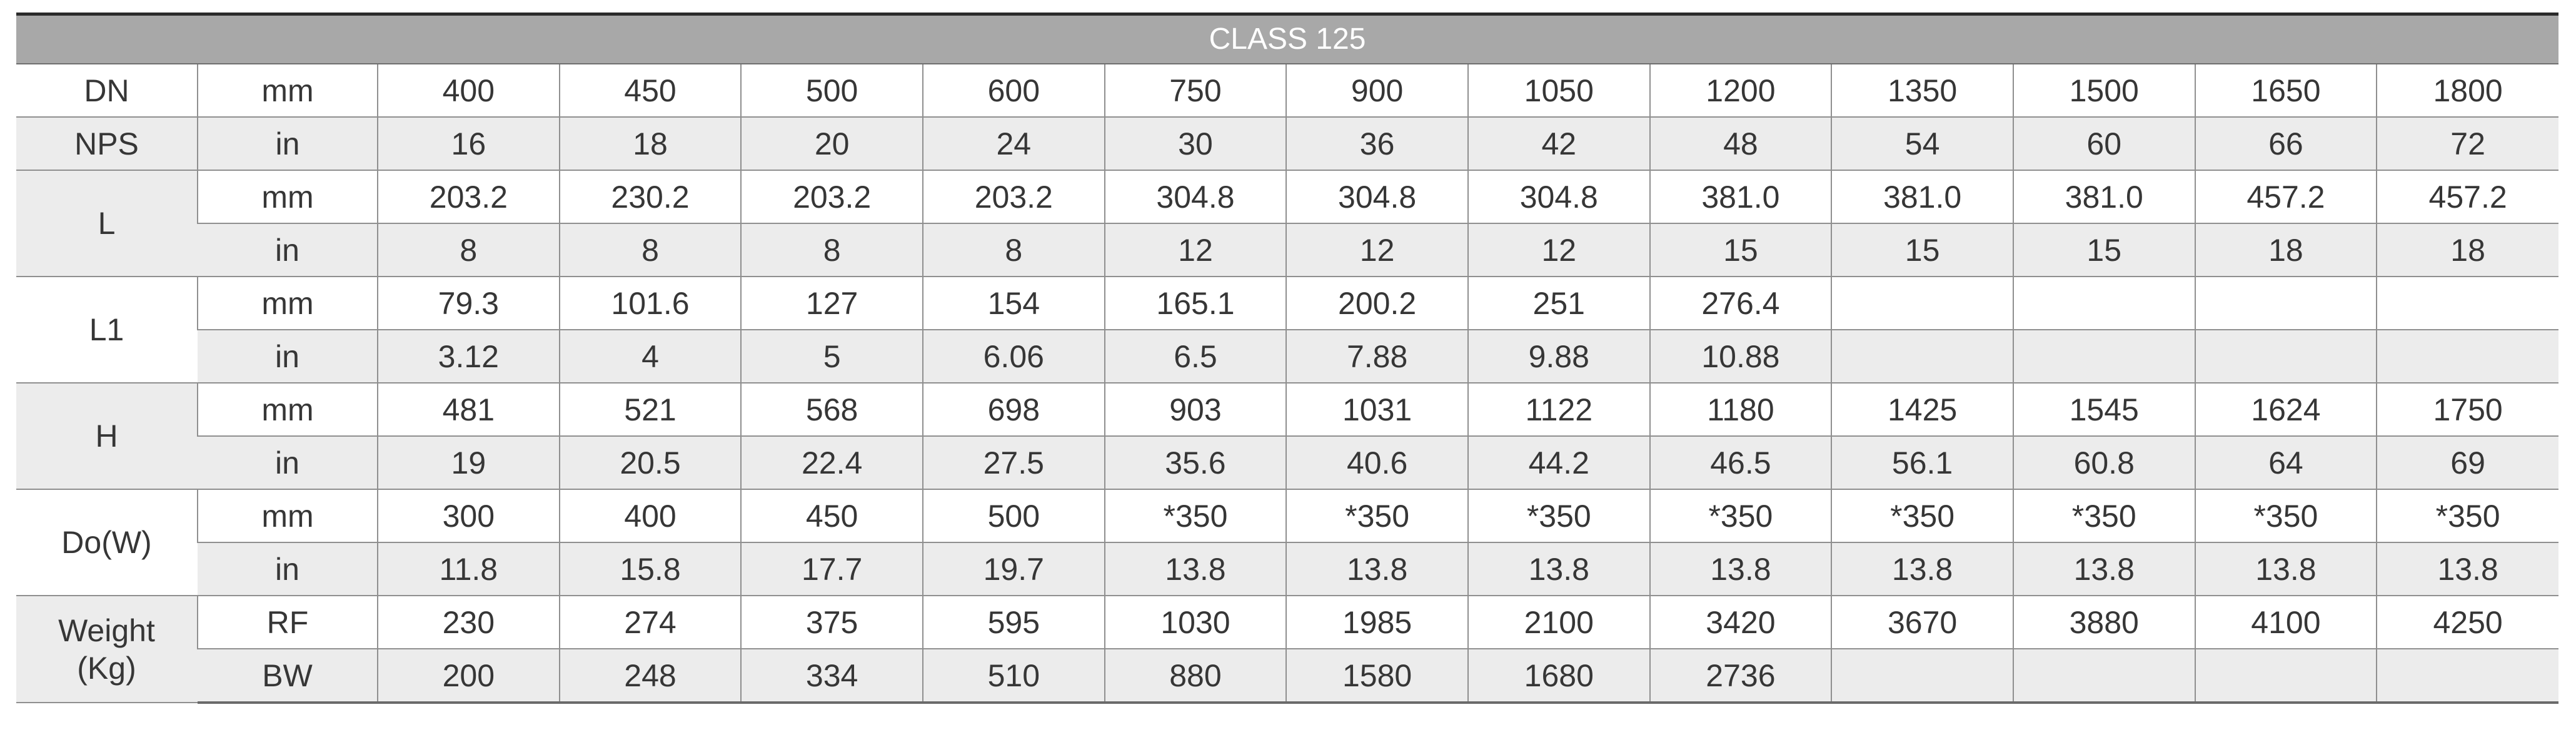 Image resolution: width=2576 pixels, height=747 pixels. Describe the element at coordinates (1195, 463) in the screenshot. I see `value-cell: 35.6` at that location.